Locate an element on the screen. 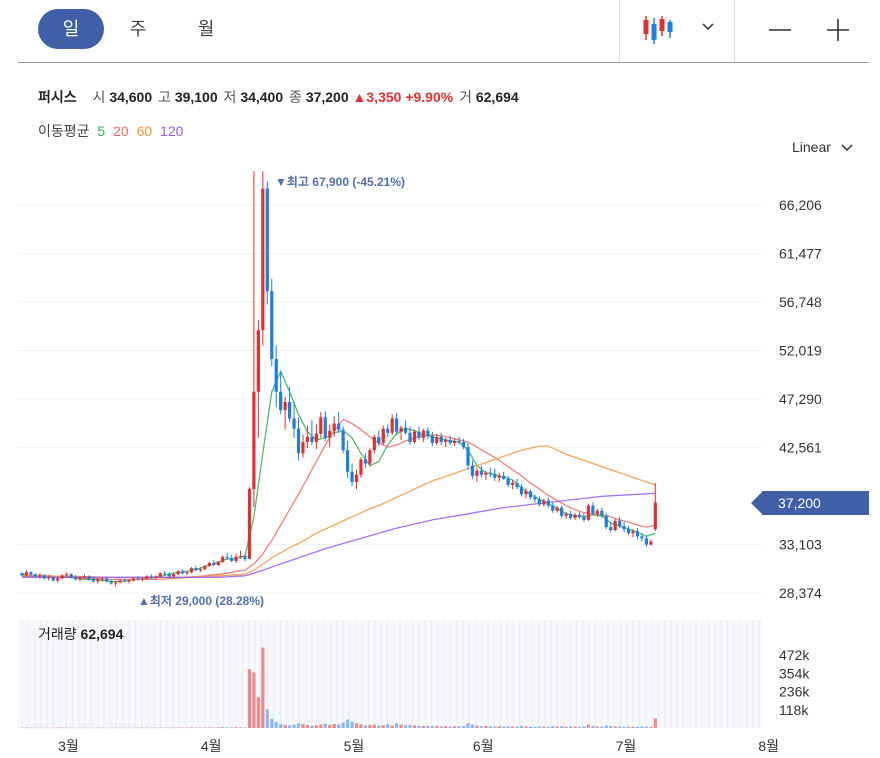  open-value: 34,600 is located at coordinates (131, 97).